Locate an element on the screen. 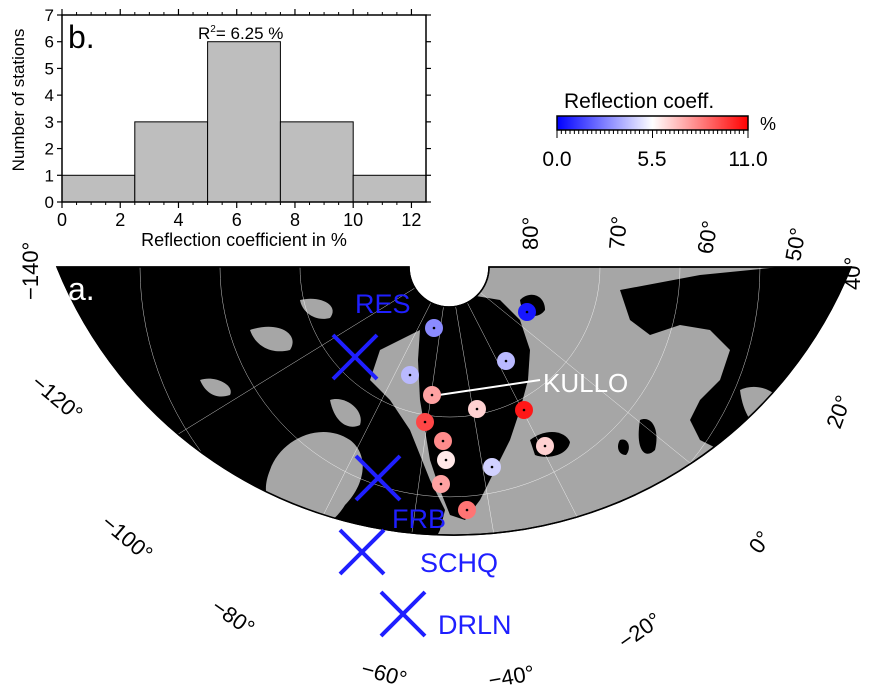 The height and width of the screenshot is (692, 873). colorbar-ticks is located at coordinates (652, 134).